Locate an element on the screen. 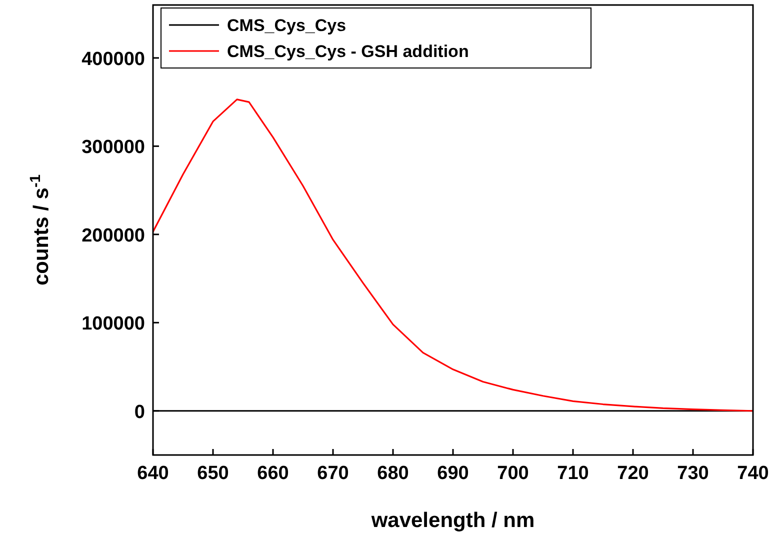  x-tick-label: 740 is located at coordinates (753, 473).